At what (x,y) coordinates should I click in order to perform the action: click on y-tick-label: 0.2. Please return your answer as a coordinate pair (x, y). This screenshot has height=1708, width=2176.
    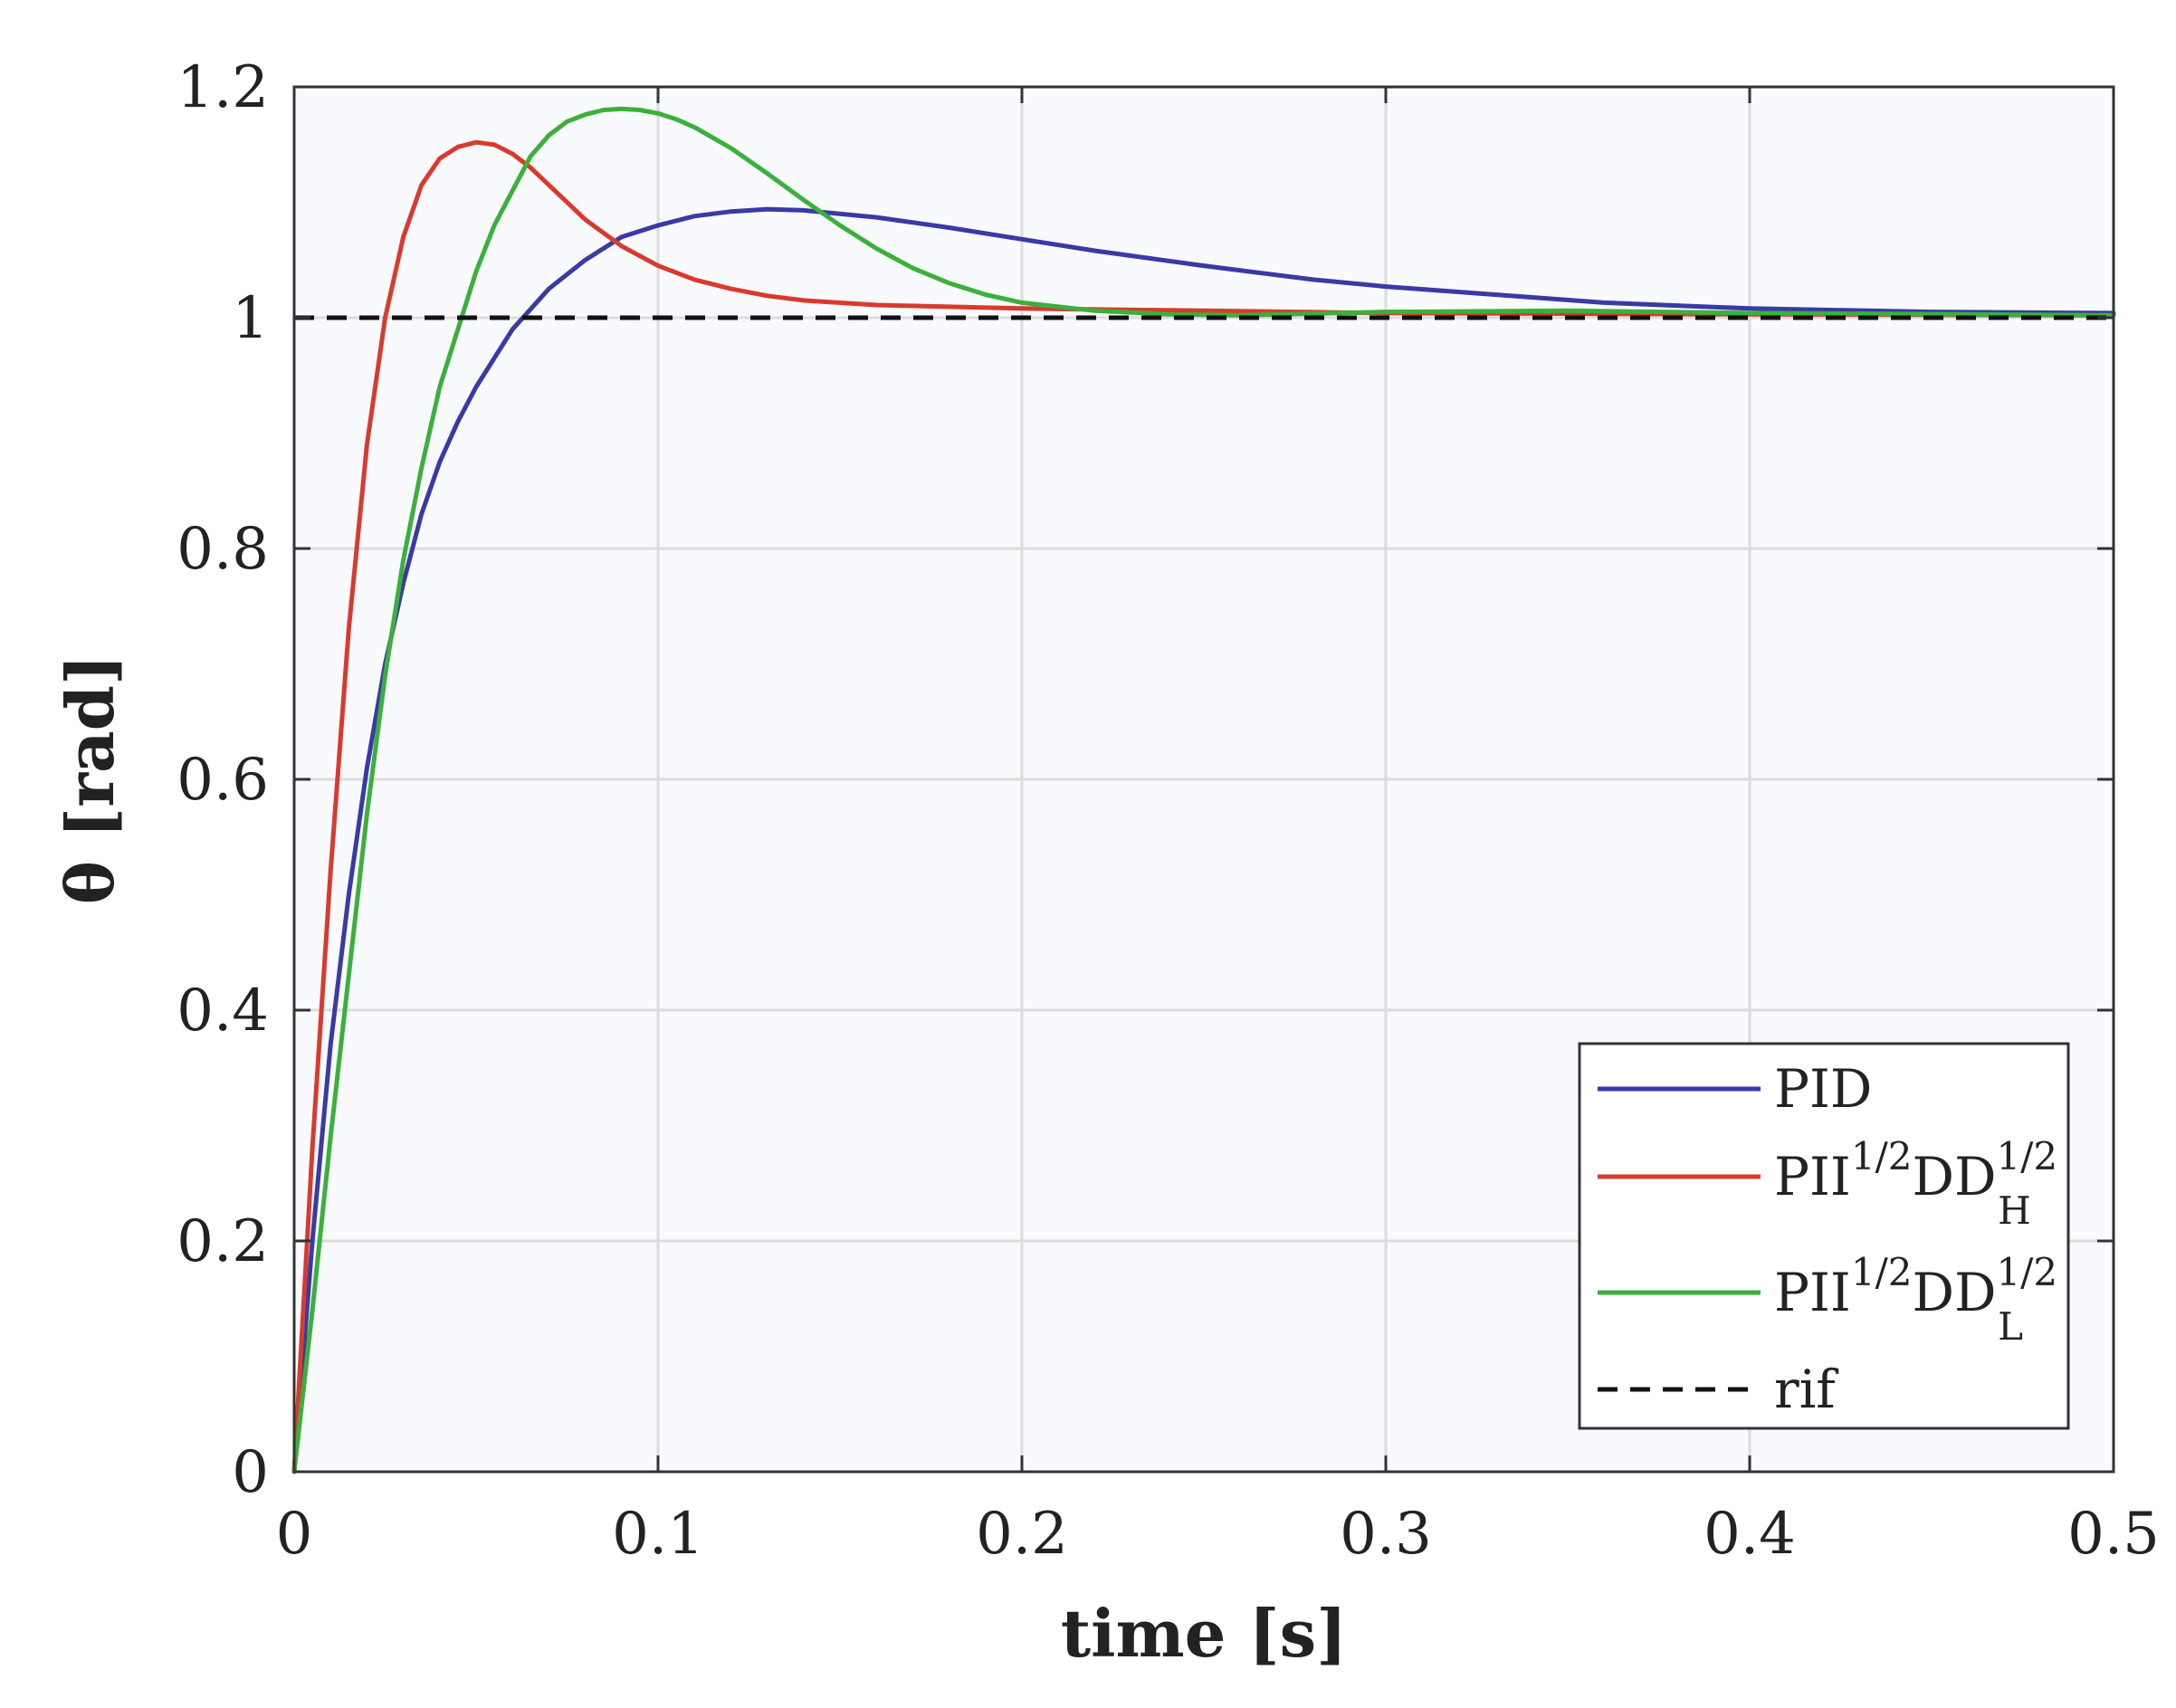
    Looking at the image, I should click on (223, 1241).